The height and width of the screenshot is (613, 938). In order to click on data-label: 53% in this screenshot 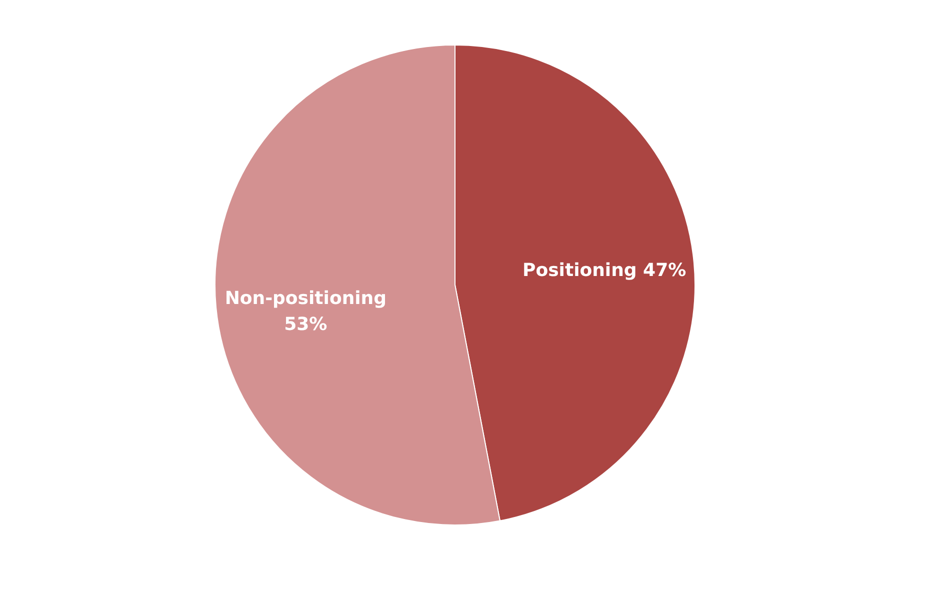, I will do `click(306, 325)`.